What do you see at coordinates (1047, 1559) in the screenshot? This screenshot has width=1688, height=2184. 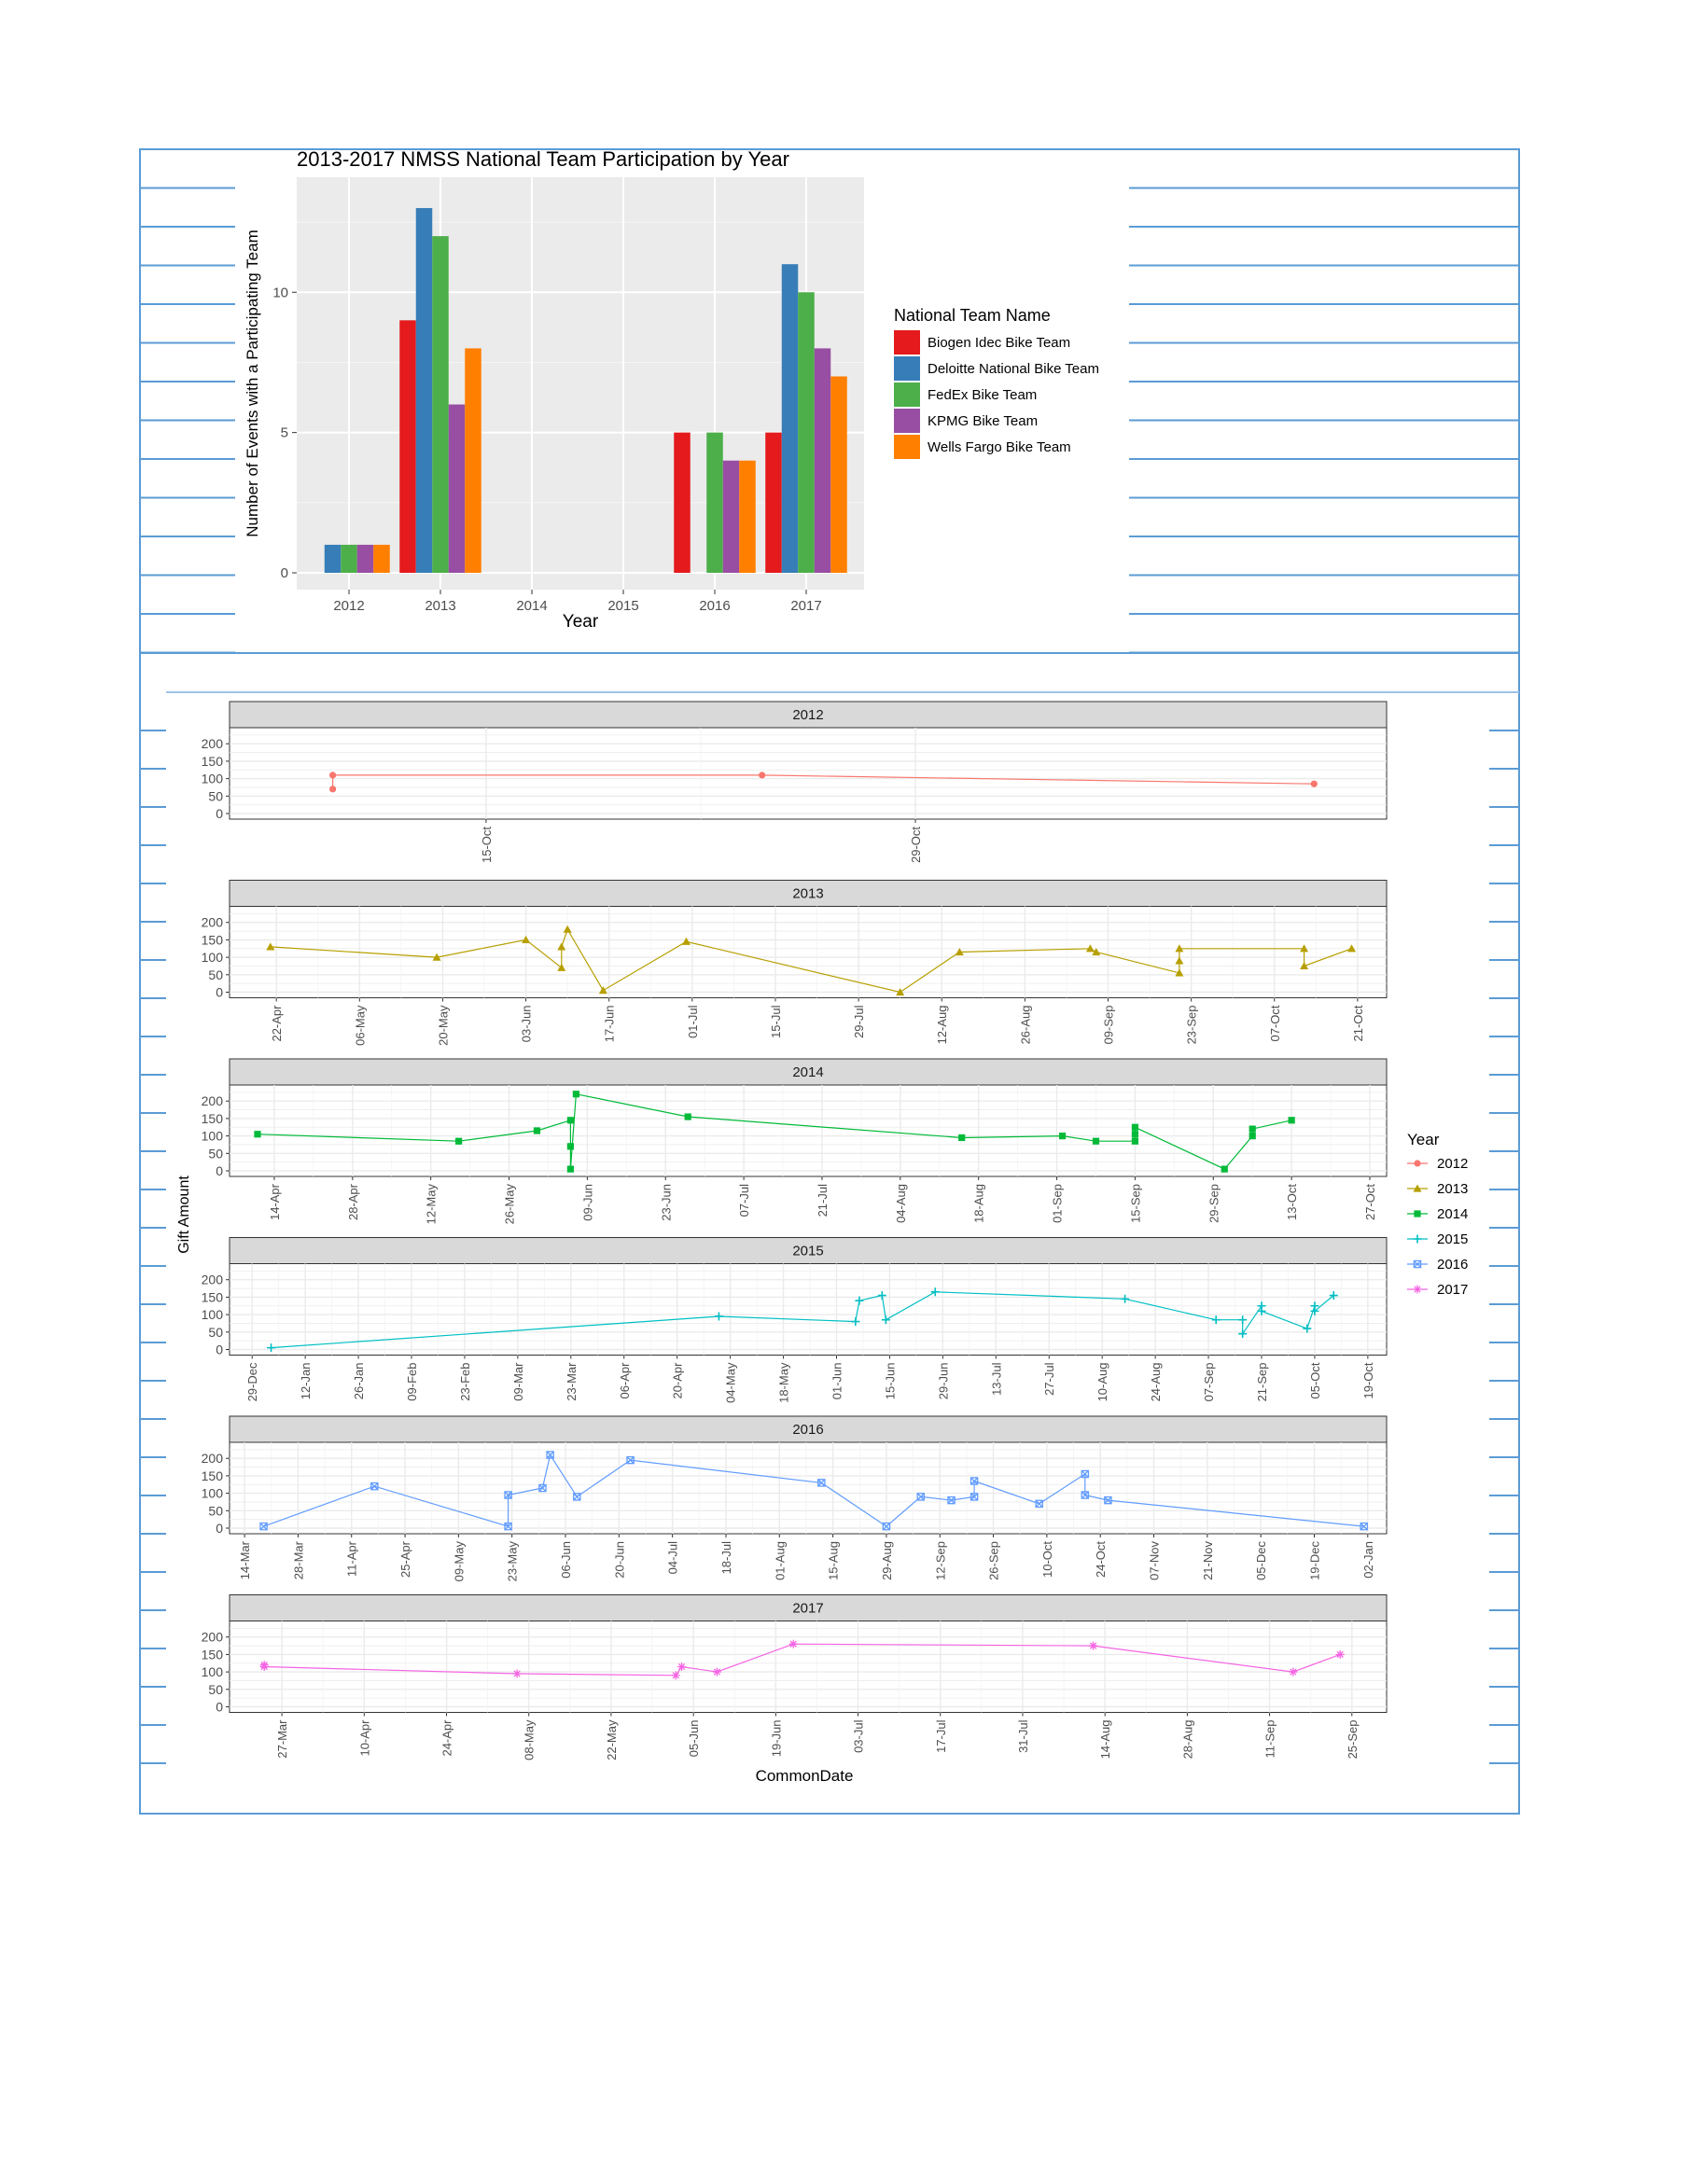 I see `facet-x-tick-label: 10-Oct` at bounding box center [1047, 1559].